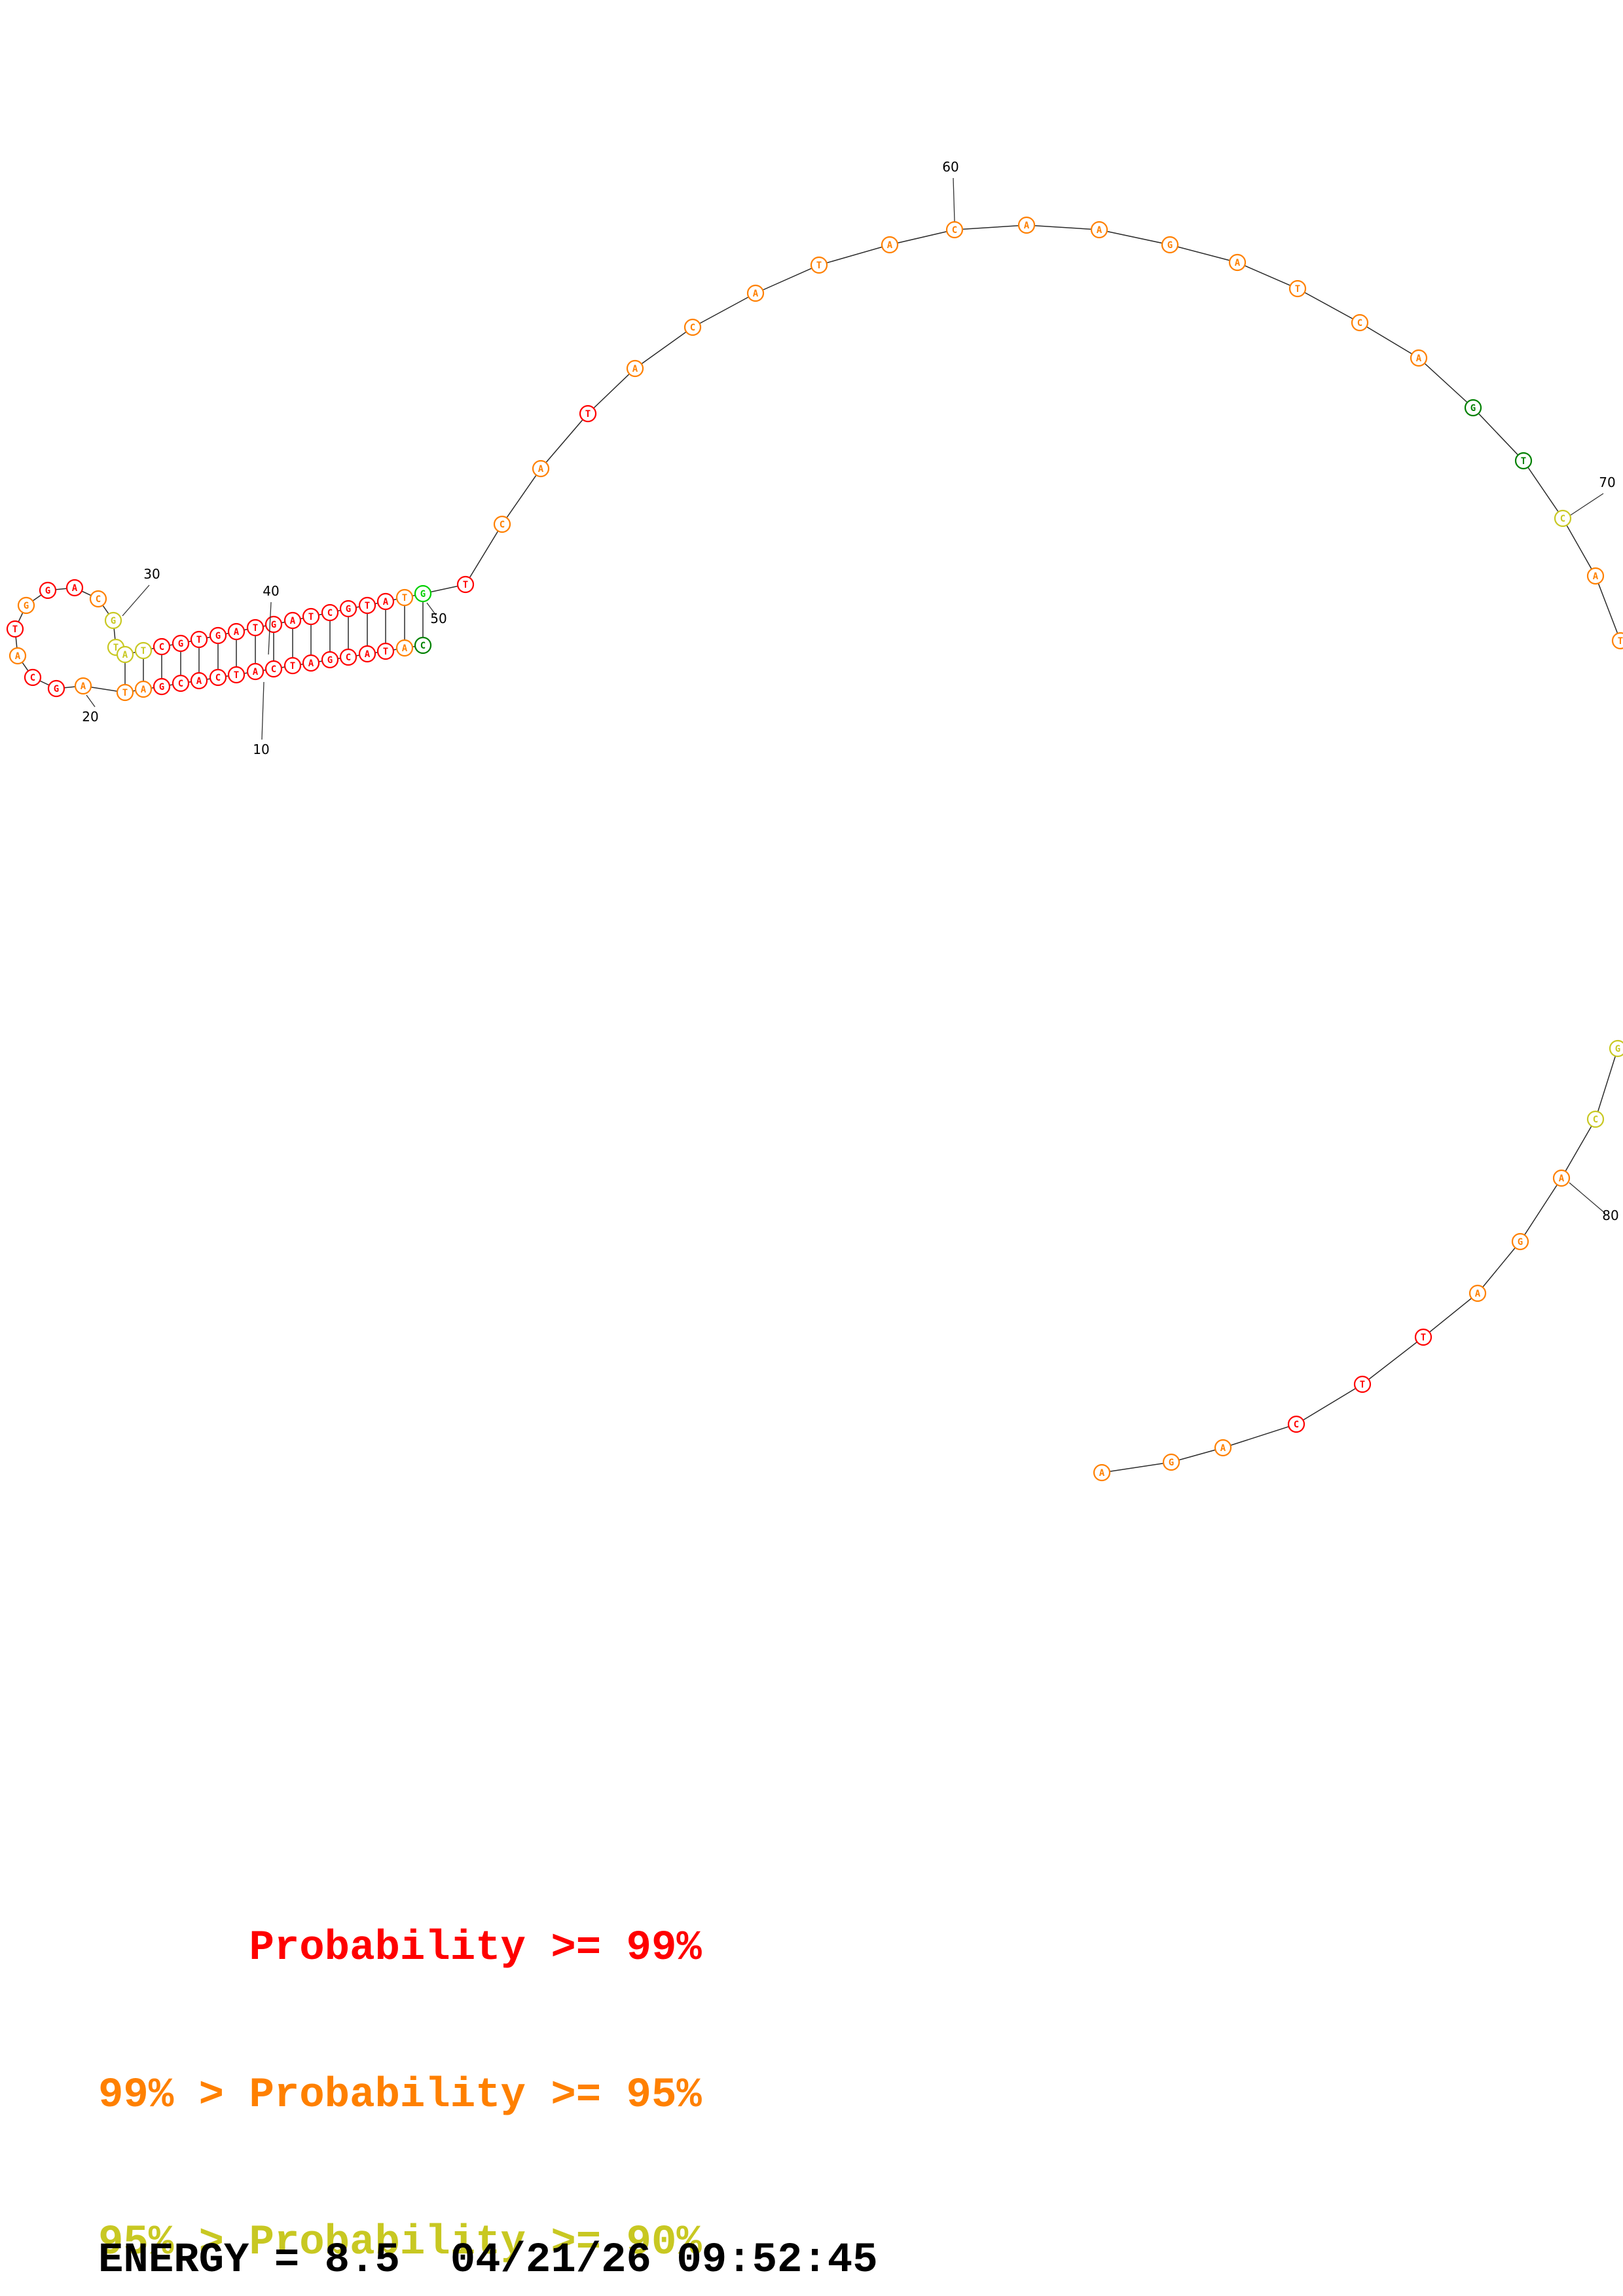  What do you see at coordinates (1607, 482) in the screenshot?
I see `position-label: 70` at bounding box center [1607, 482].